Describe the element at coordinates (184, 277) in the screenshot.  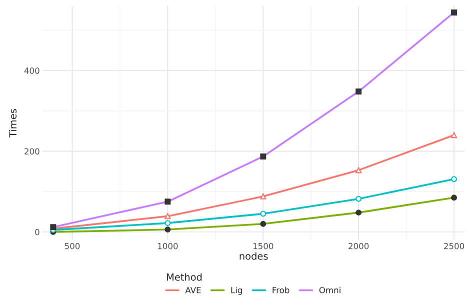
I see `legend-title: Method` at that location.